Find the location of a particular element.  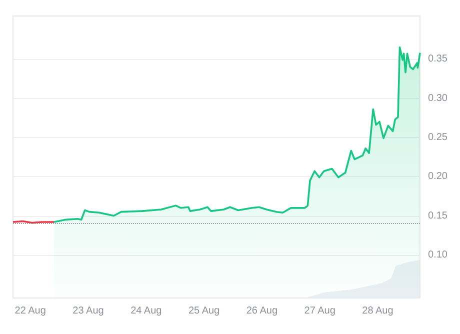

y-tick-label: 0.35 is located at coordinates (438, 59).